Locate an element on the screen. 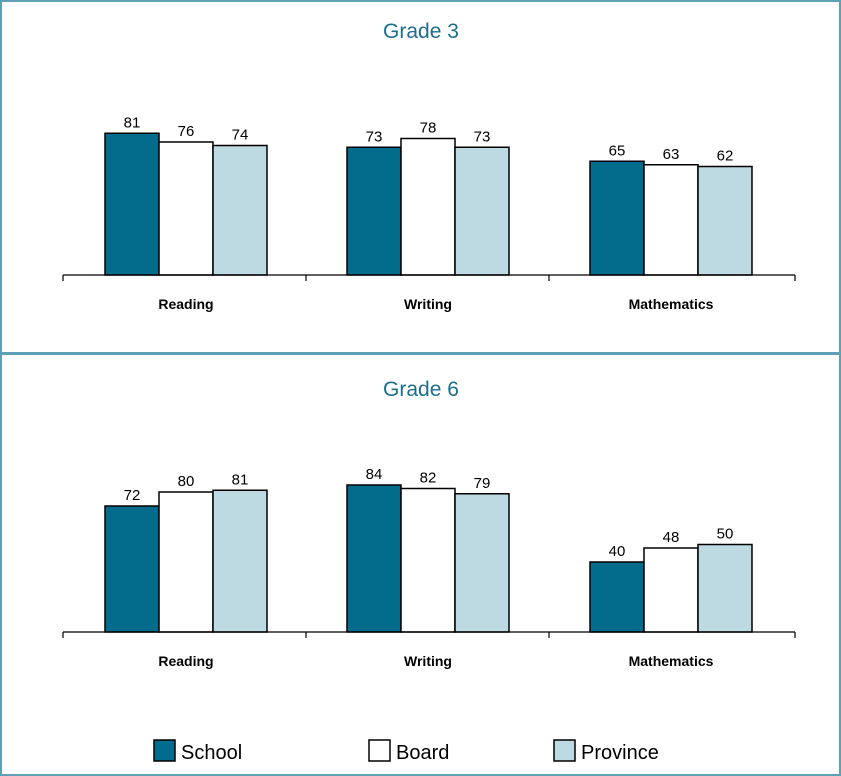  legend: School Board Province is located at coordinates (406, 751).